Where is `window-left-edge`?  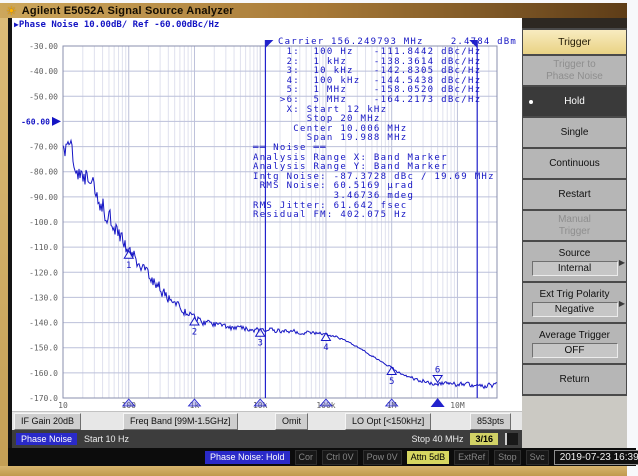
window-left-edge is located at coordinates (4, 242).